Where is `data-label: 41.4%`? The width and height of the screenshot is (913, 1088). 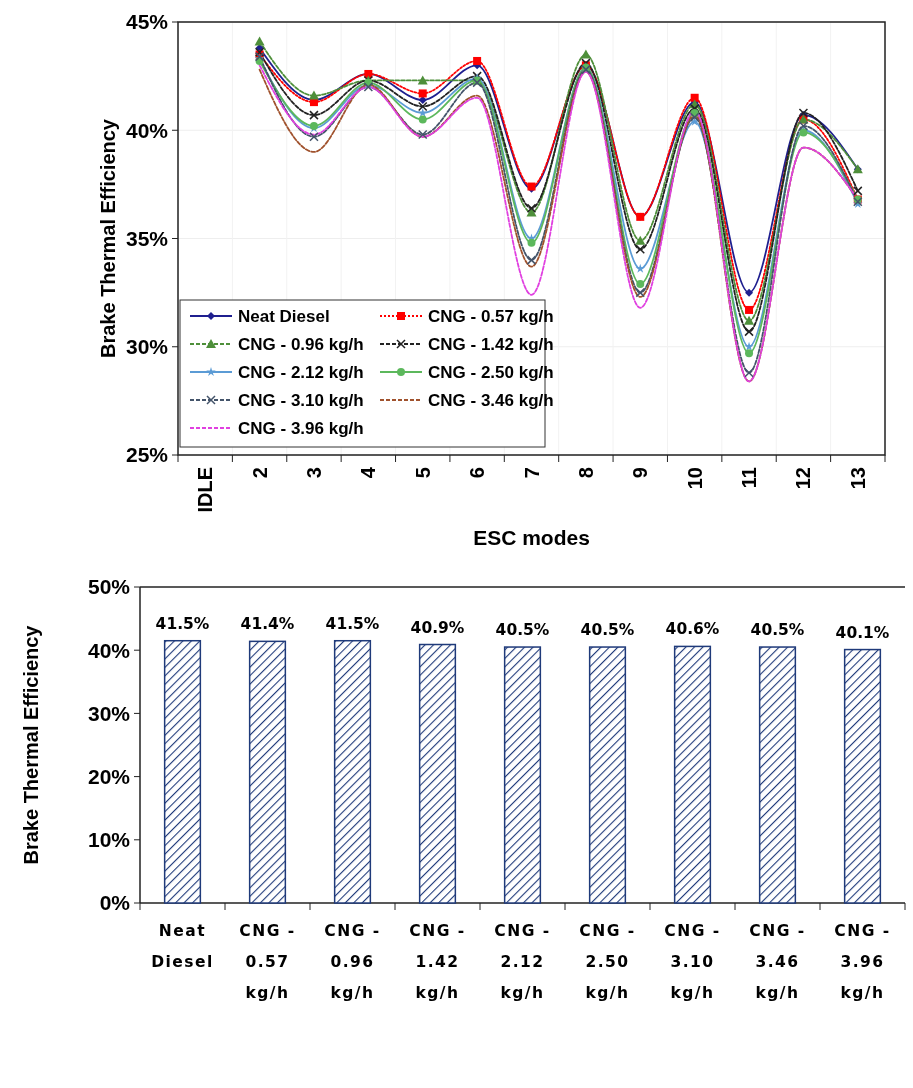 data-label: 41.4% is located at coordinates (267, 624).